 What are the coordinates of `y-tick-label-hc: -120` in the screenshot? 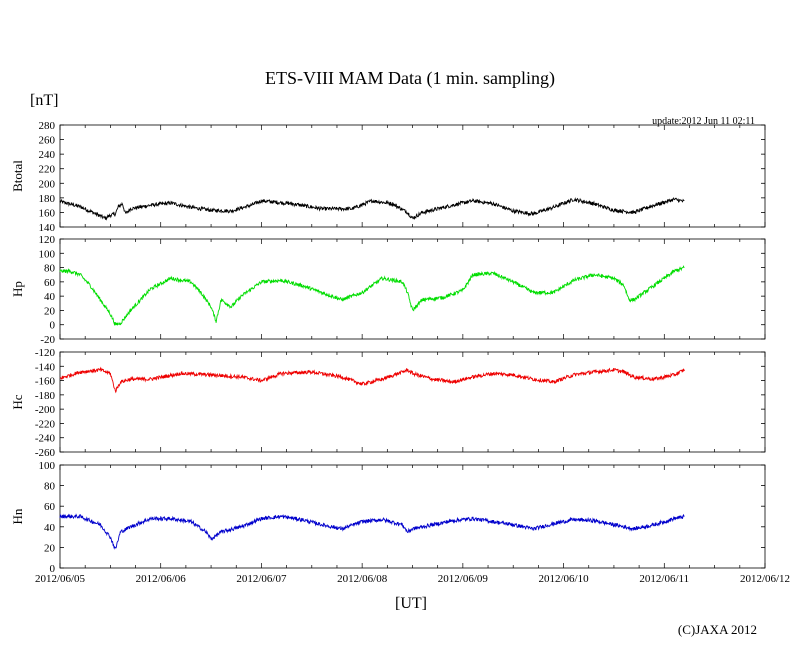 It's located at (45, 353).